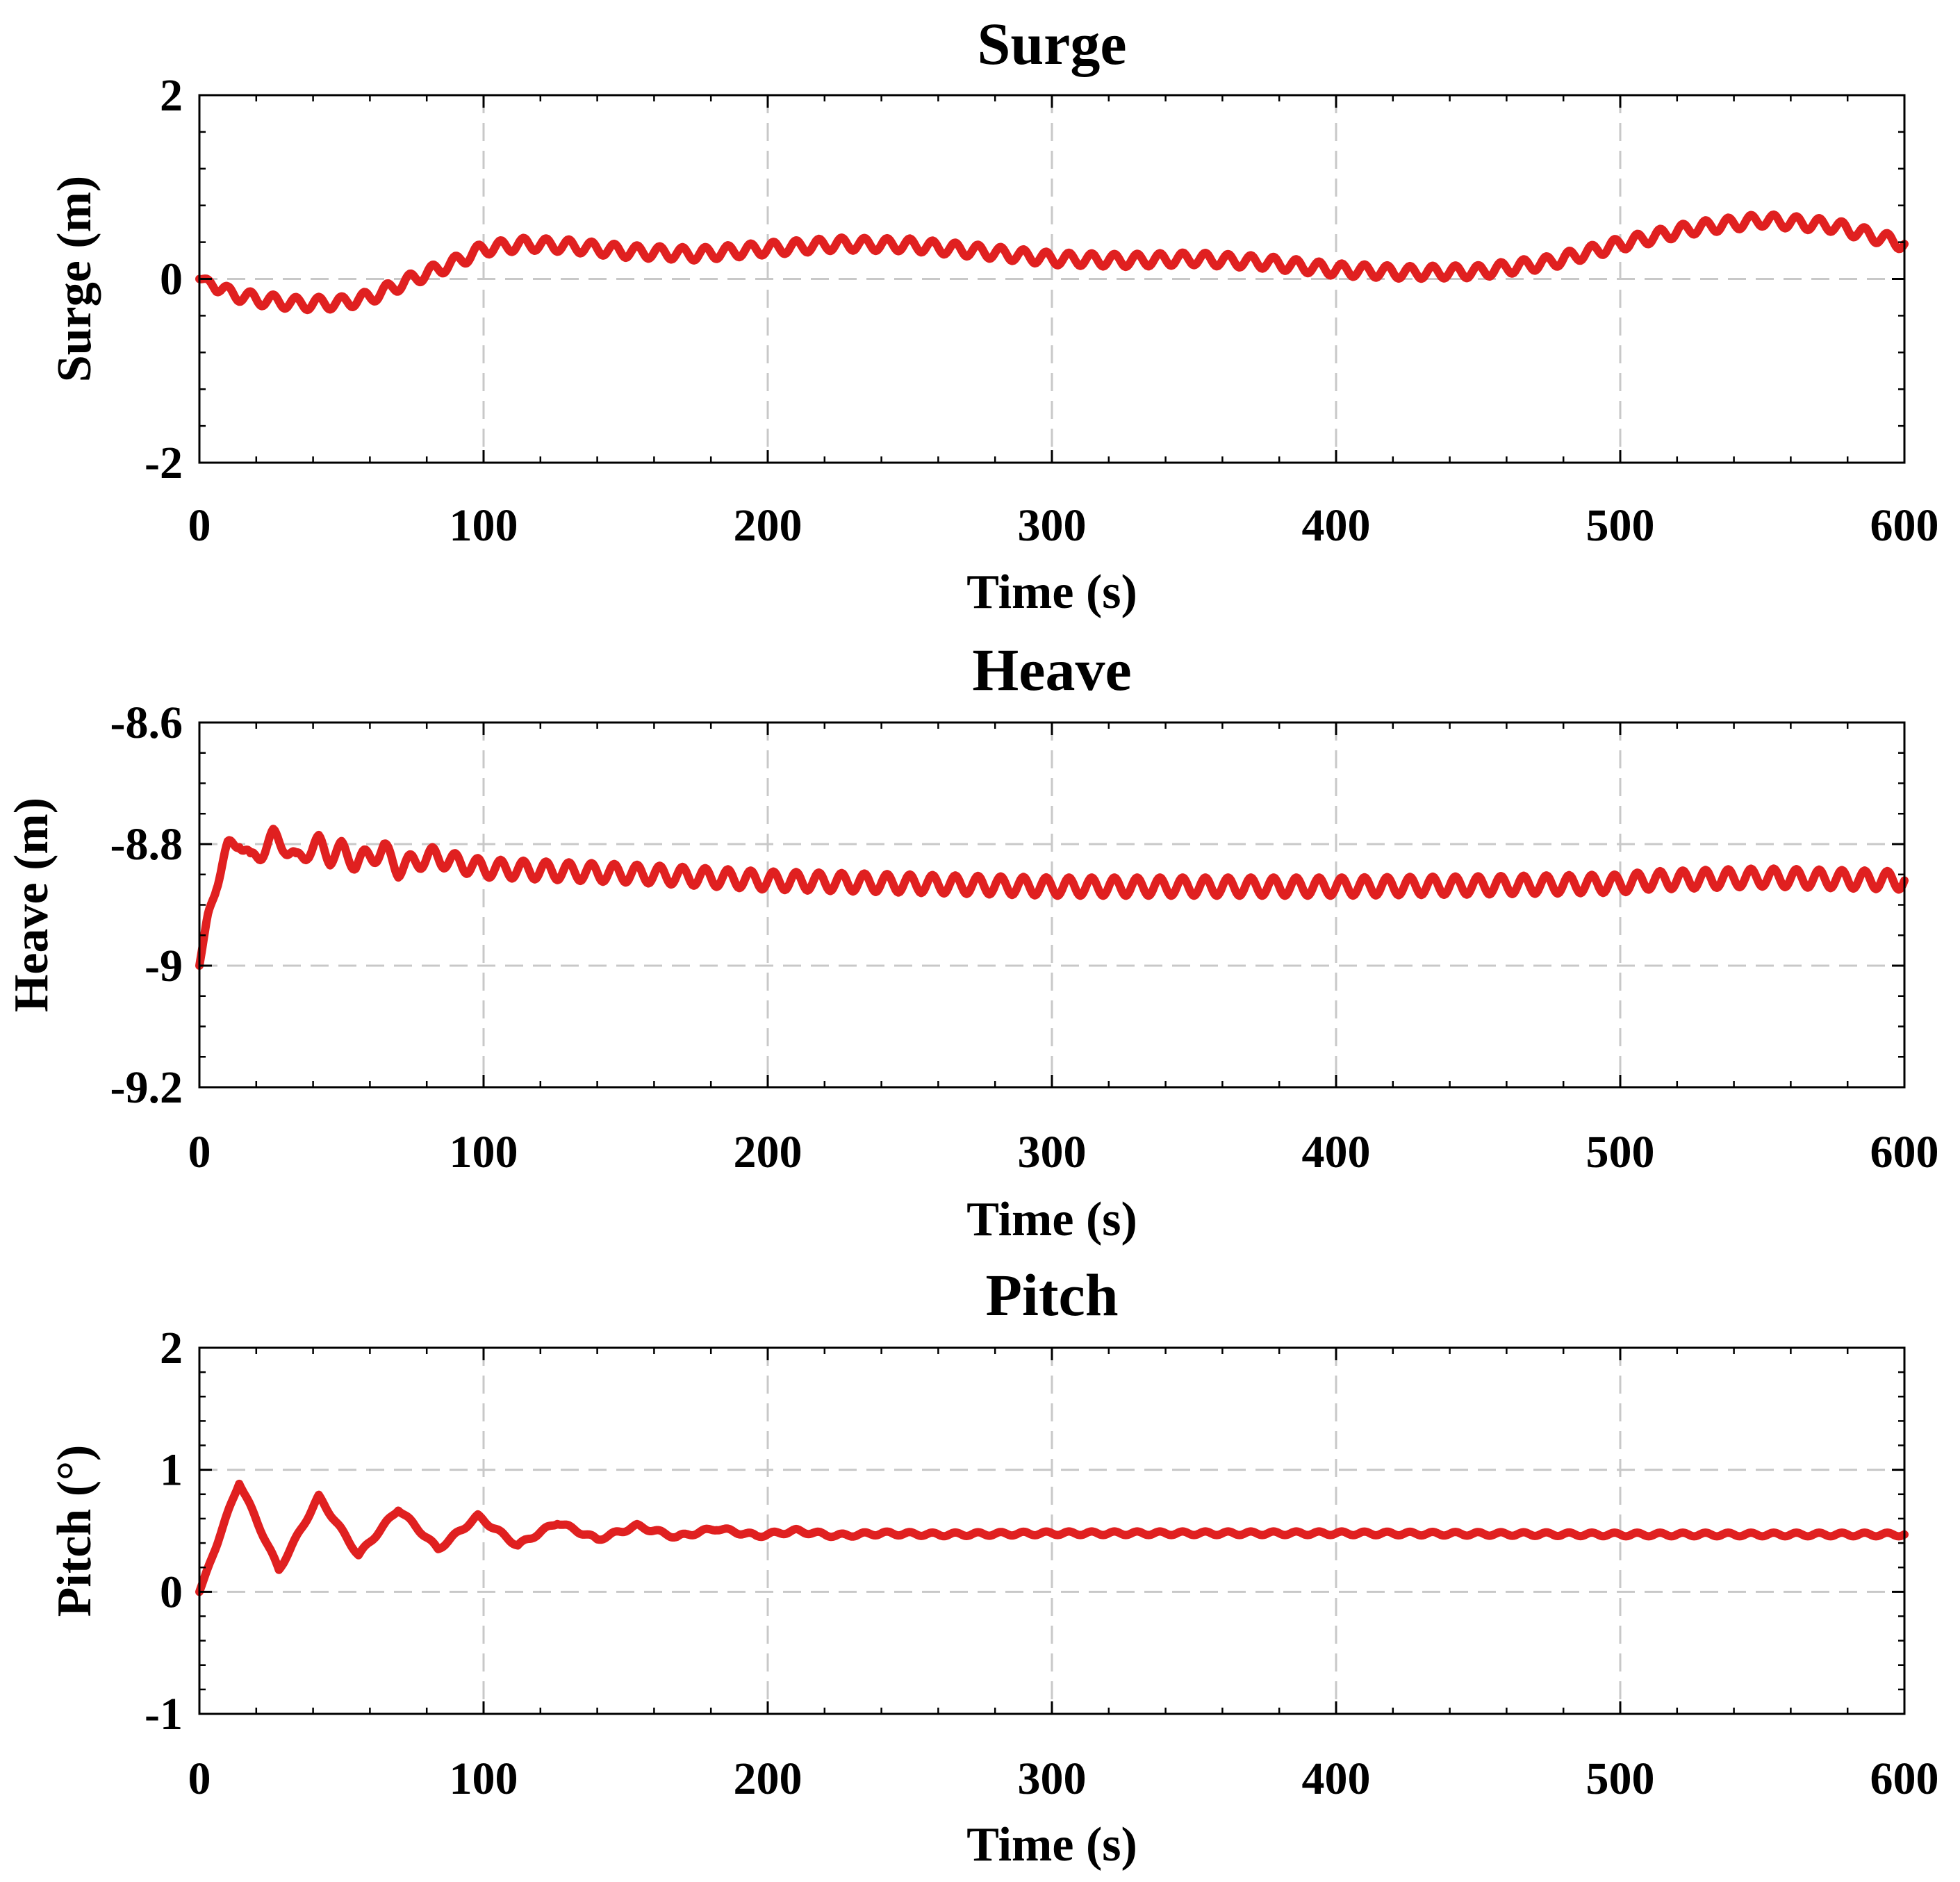  I want to click on heave-x-tick-label: 300, so click(1052, 1152).